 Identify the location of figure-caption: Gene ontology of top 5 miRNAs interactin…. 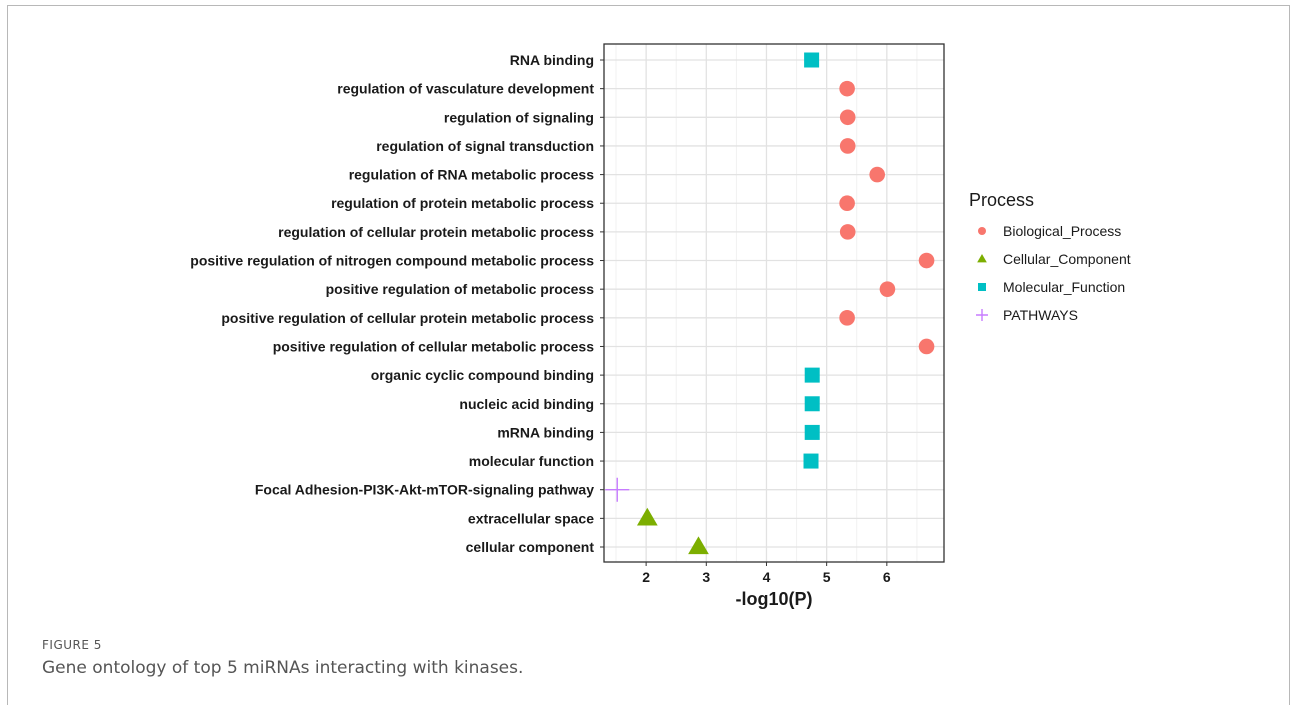
(283, 668).